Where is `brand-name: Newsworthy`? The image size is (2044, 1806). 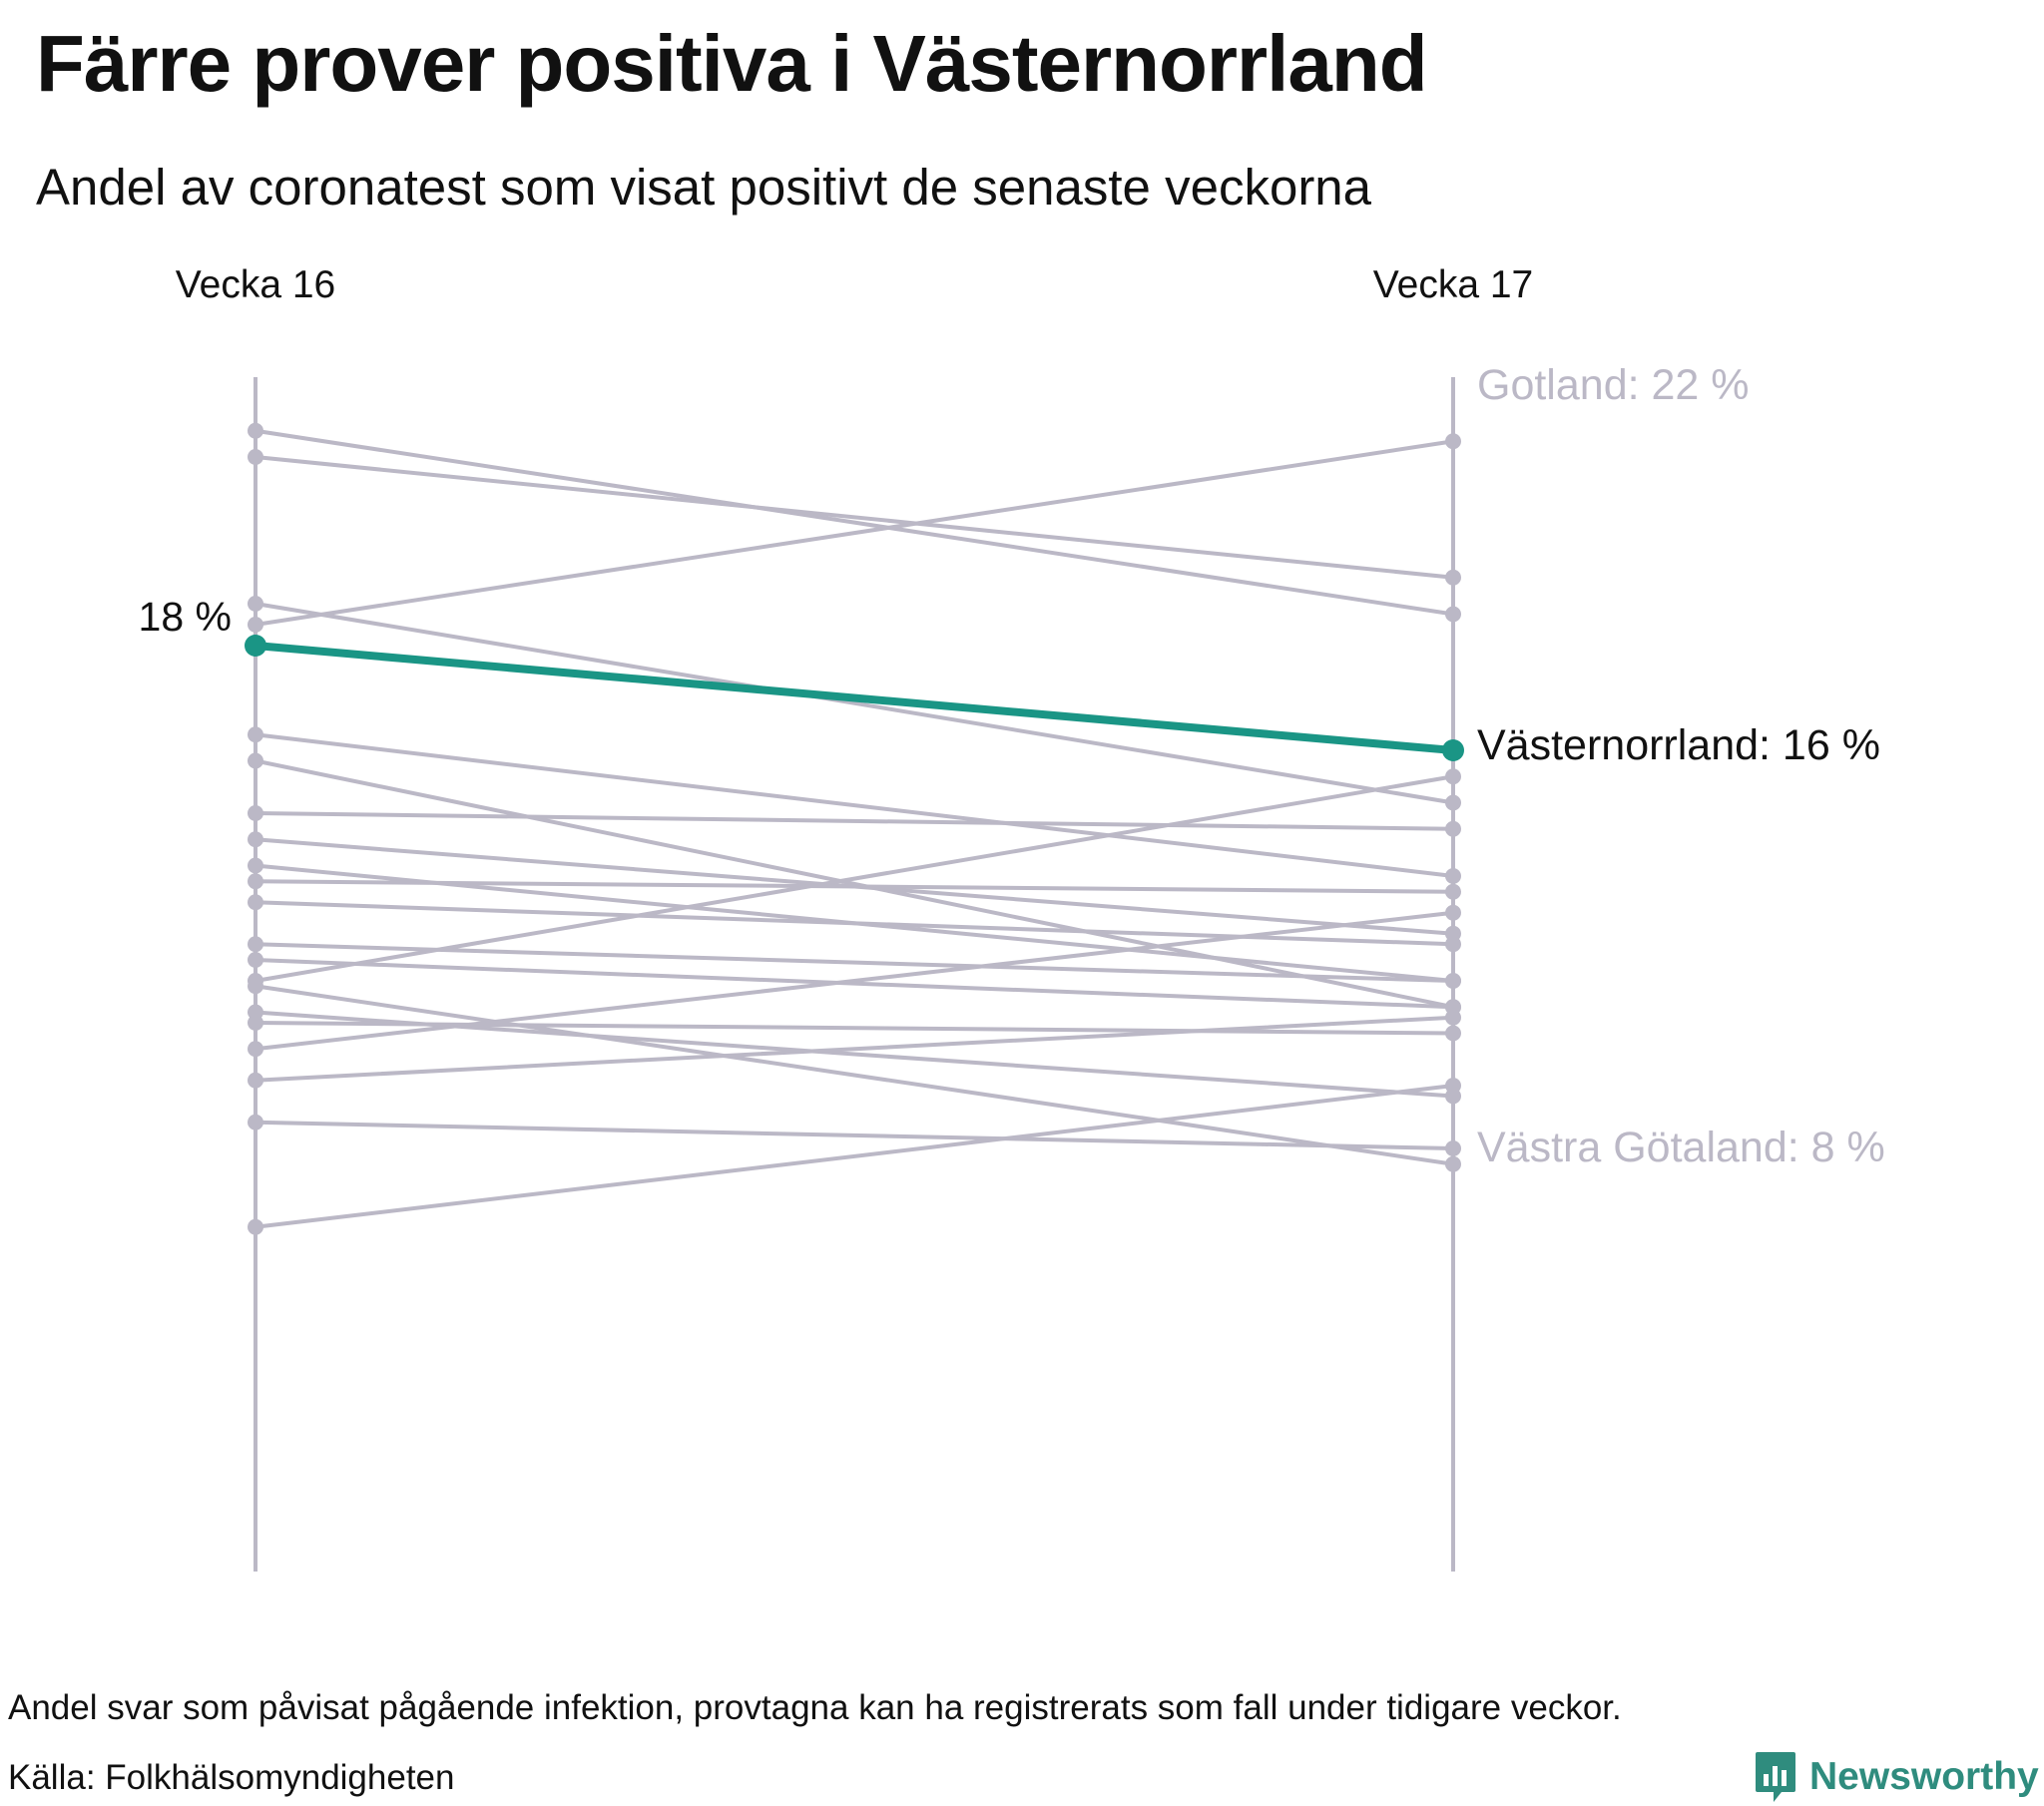
brand-name: Newsworthy is located at coordinates (1924, 1776).